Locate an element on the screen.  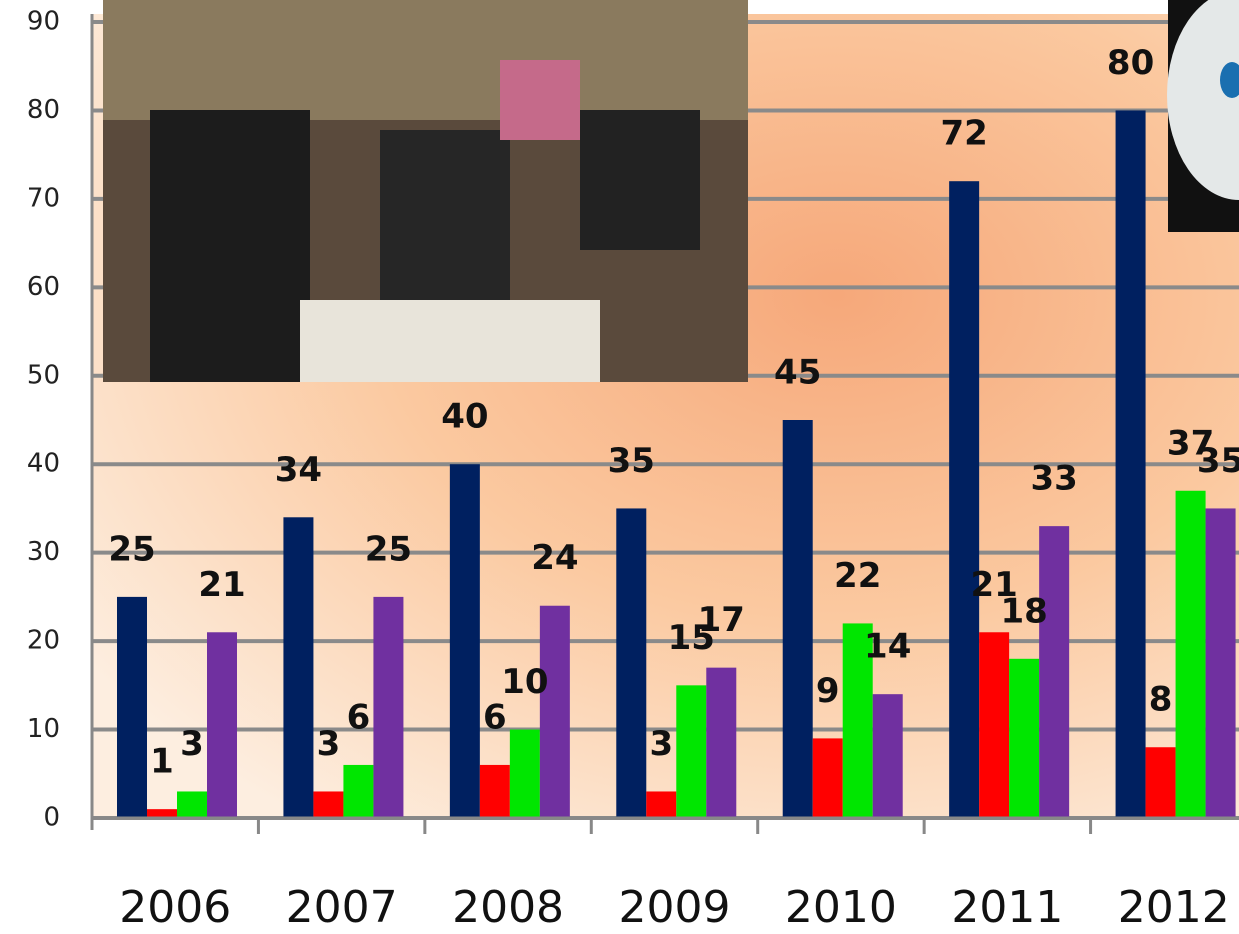
y-tick-label: 40 is located at coordinates (43, 464).